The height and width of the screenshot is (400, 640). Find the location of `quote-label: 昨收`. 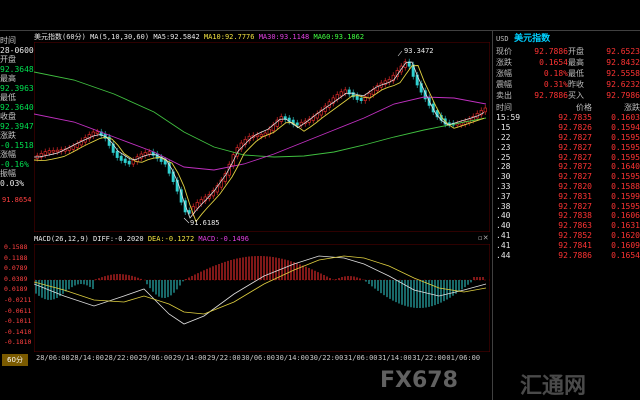

quote-label: 昨收 is located at coordinates (575, 84).